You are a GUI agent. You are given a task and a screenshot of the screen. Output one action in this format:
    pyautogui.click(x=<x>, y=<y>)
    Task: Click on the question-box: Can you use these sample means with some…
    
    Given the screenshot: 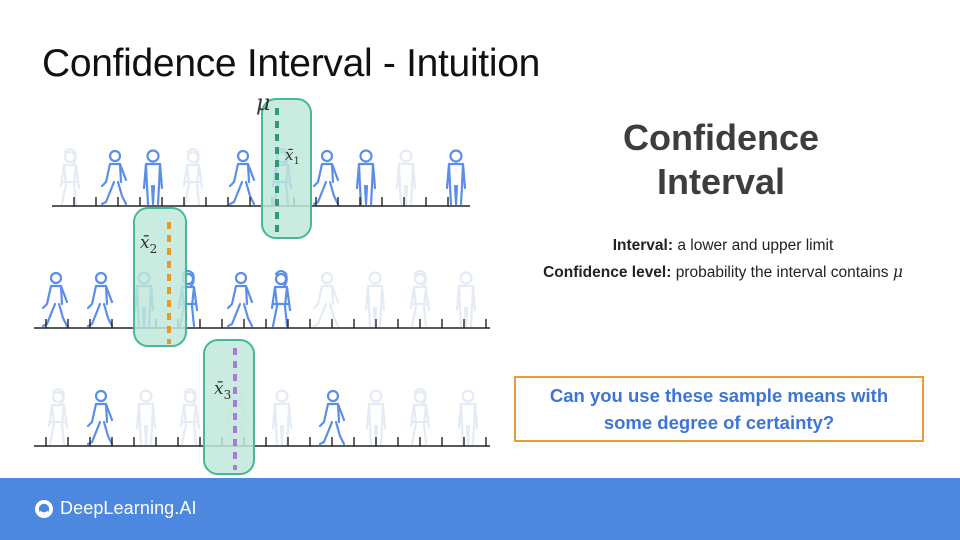 What is the action you would take?
    pyautogui.click(x=719, y=409)
    